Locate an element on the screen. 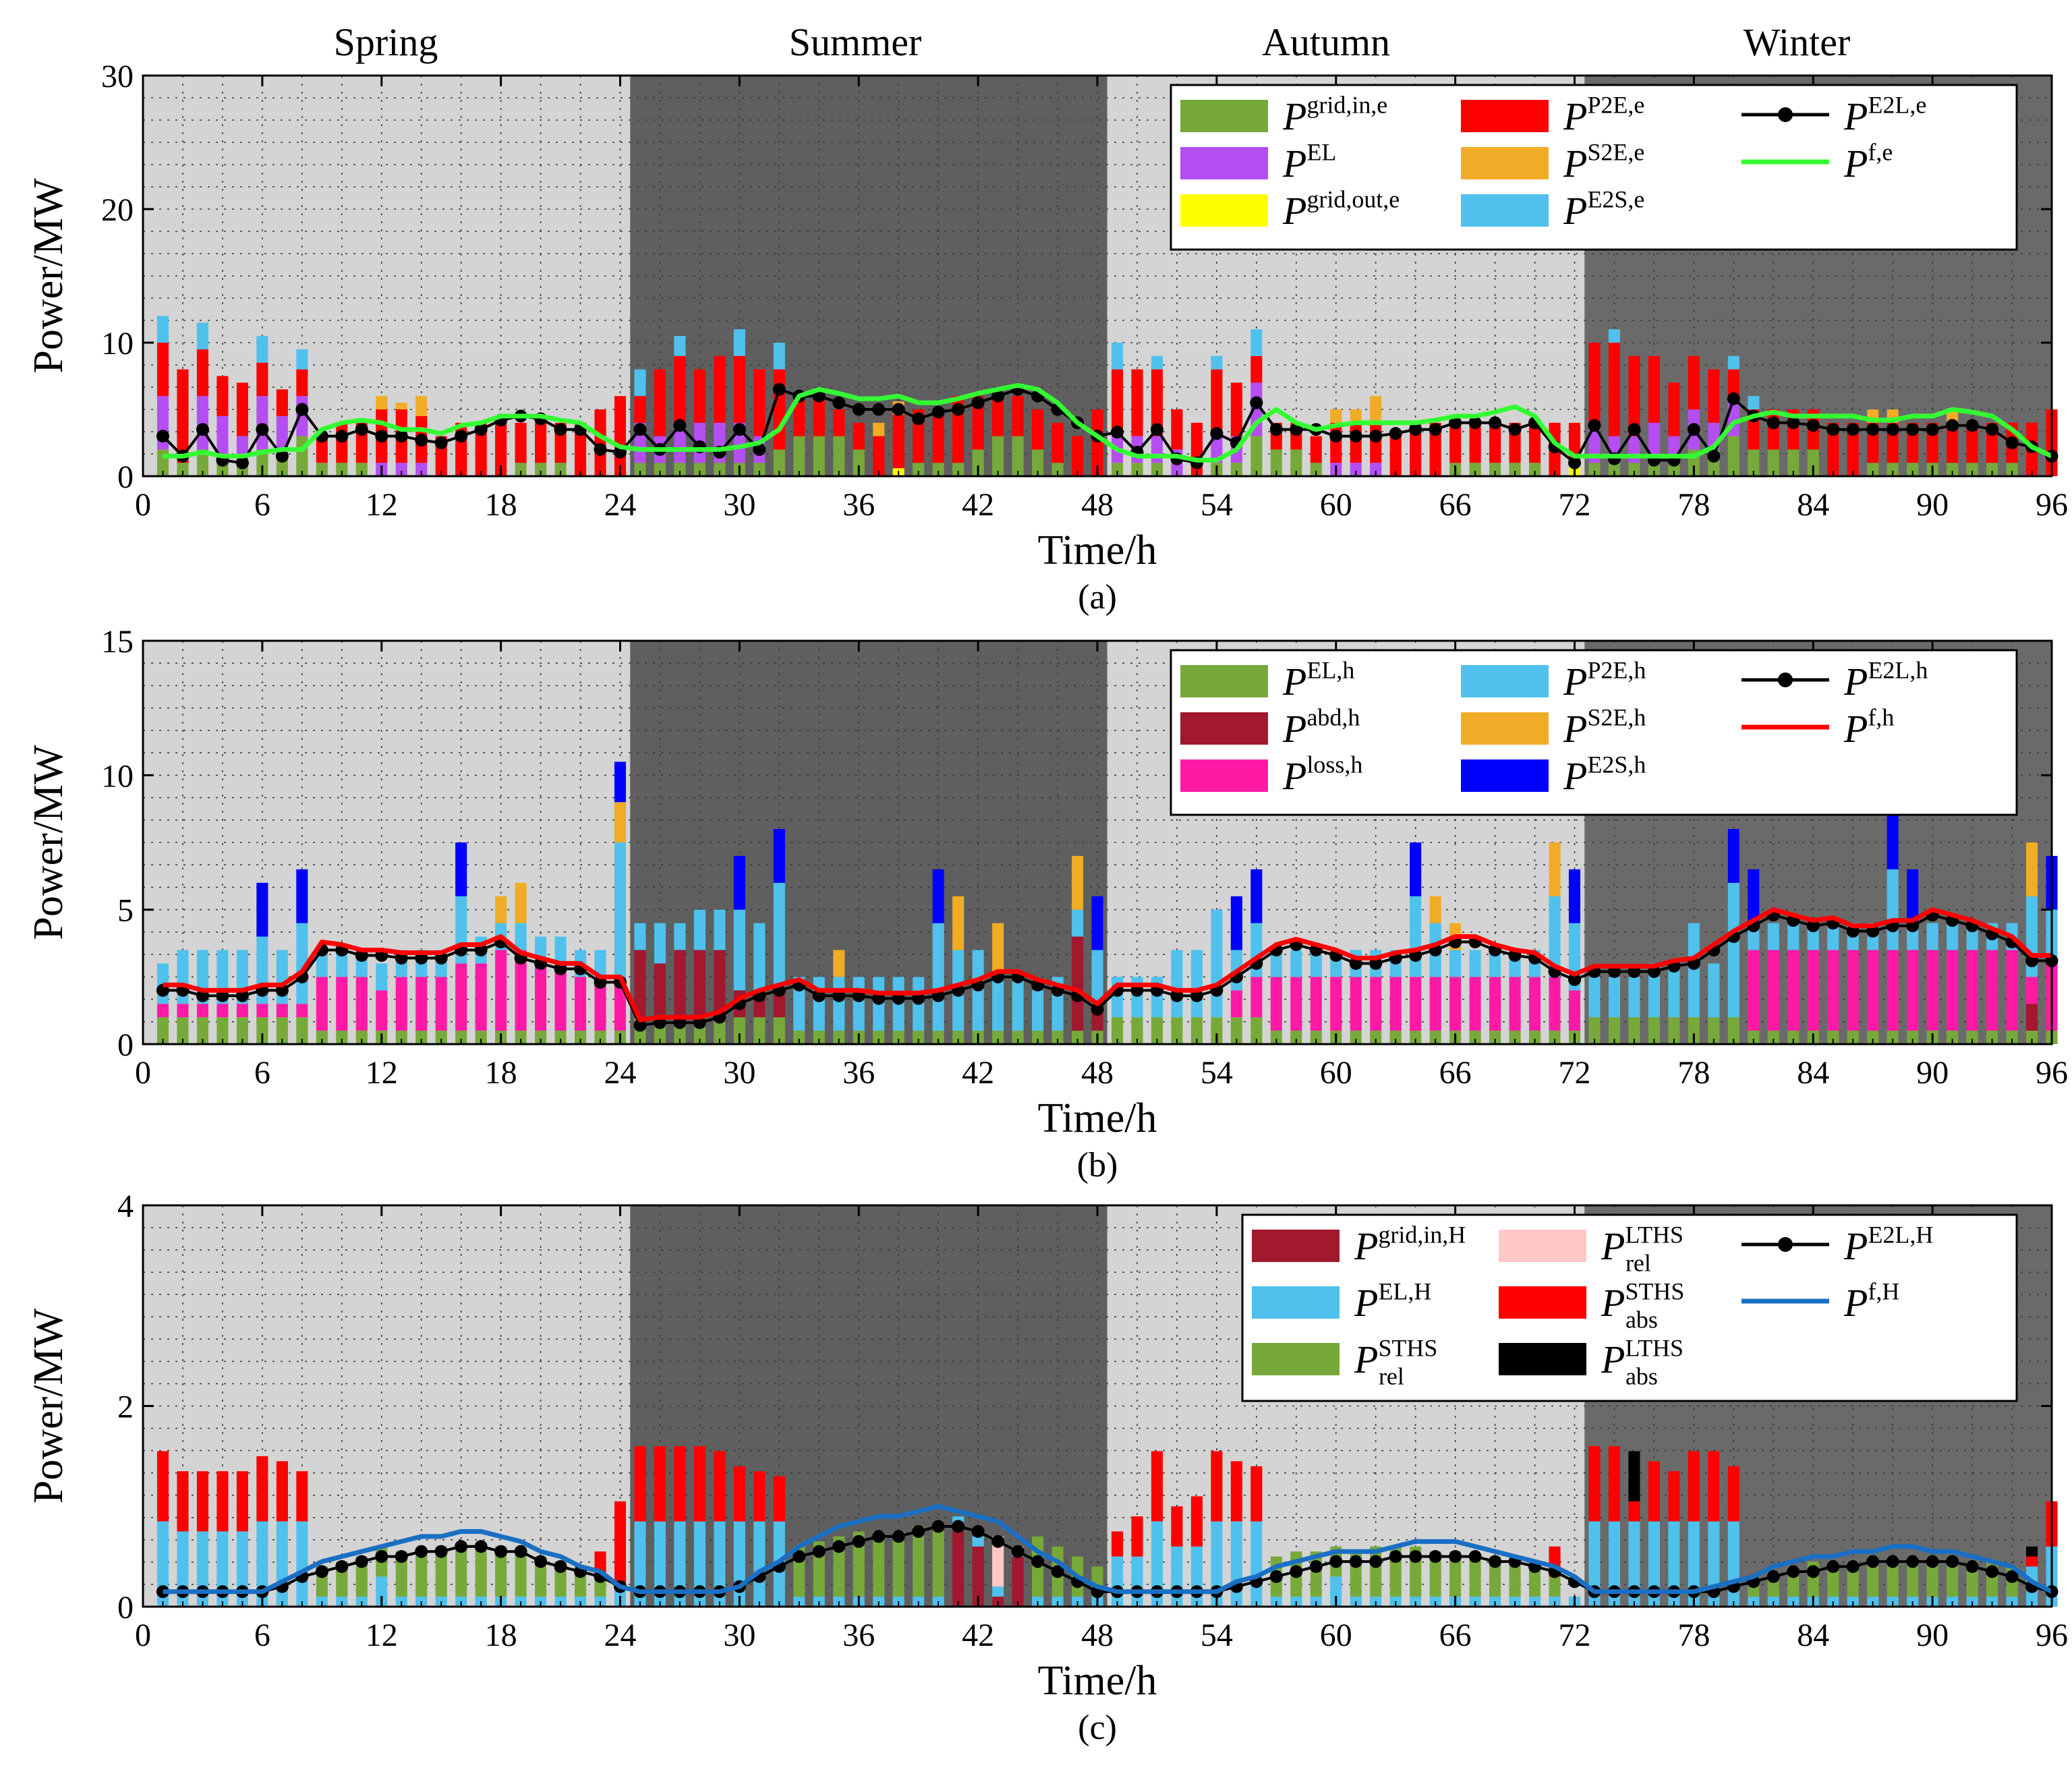  legend-label-b-b5-sup: E2S,h is located at coordinates (1616, 764).